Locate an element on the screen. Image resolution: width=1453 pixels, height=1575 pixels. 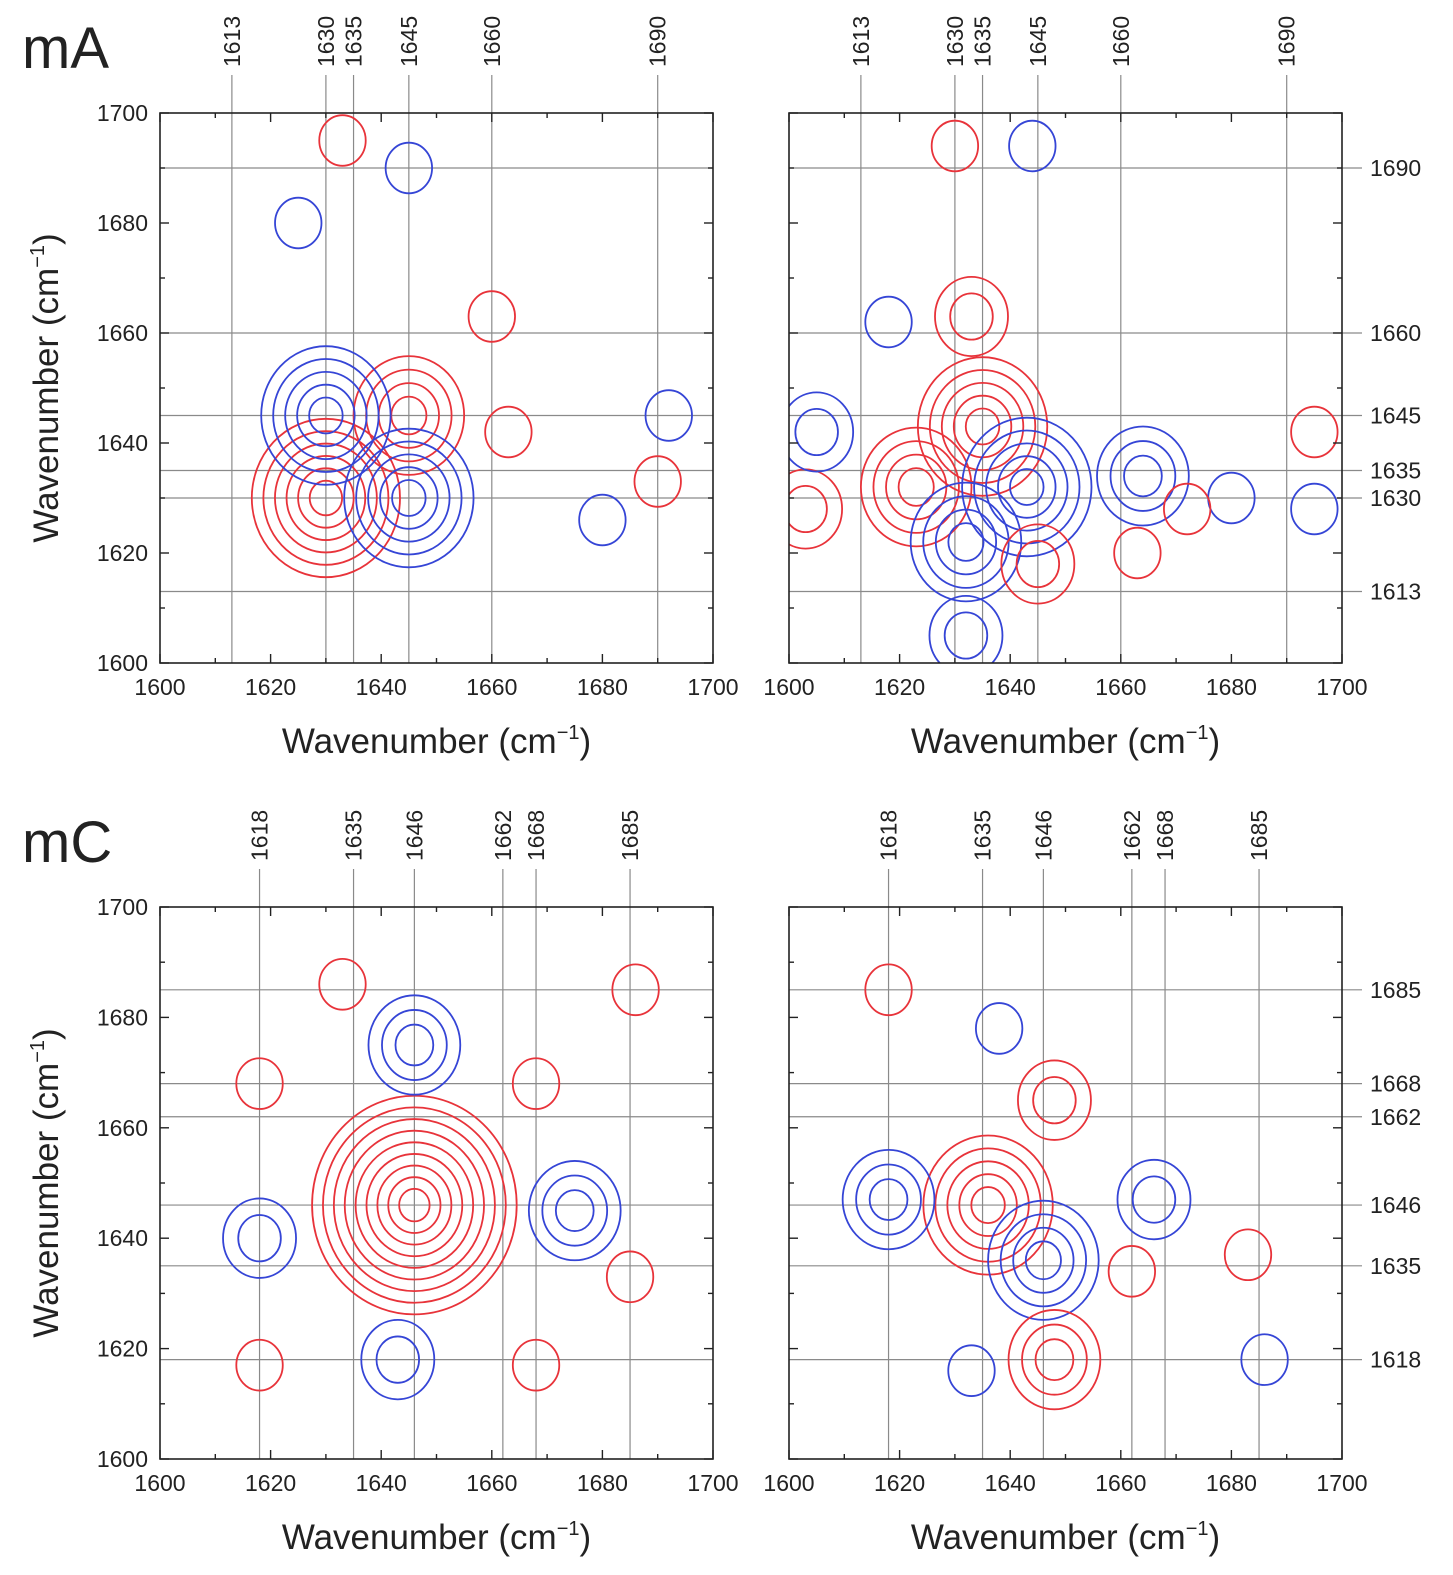
plot-frame is located at coordinates (1065, 388).